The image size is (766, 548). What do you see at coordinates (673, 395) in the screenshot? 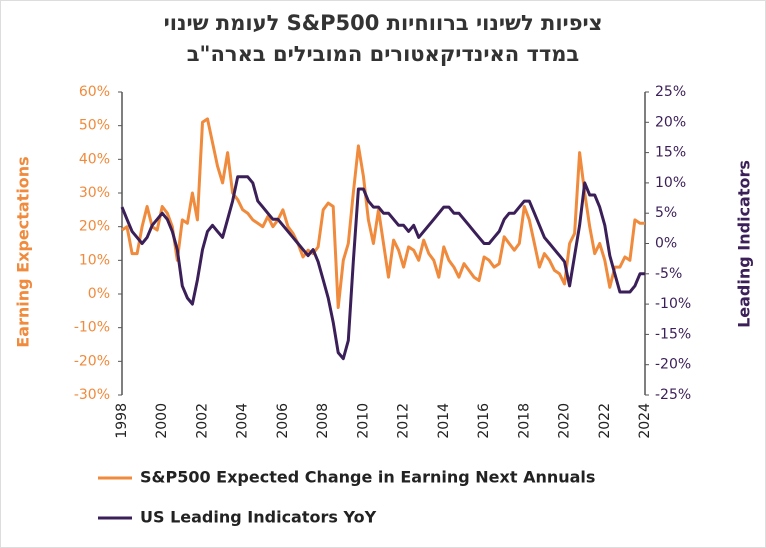
I see `y2-tick-label: -25%` at bounding box center [673, 395].